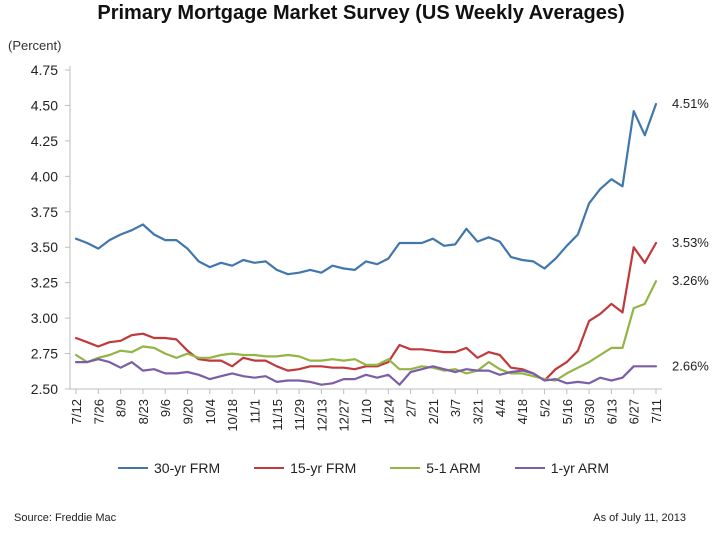 The height and width of the screenshot is (533, 722). I want to click on x-tick-label: 5/16, so click(567, 411).